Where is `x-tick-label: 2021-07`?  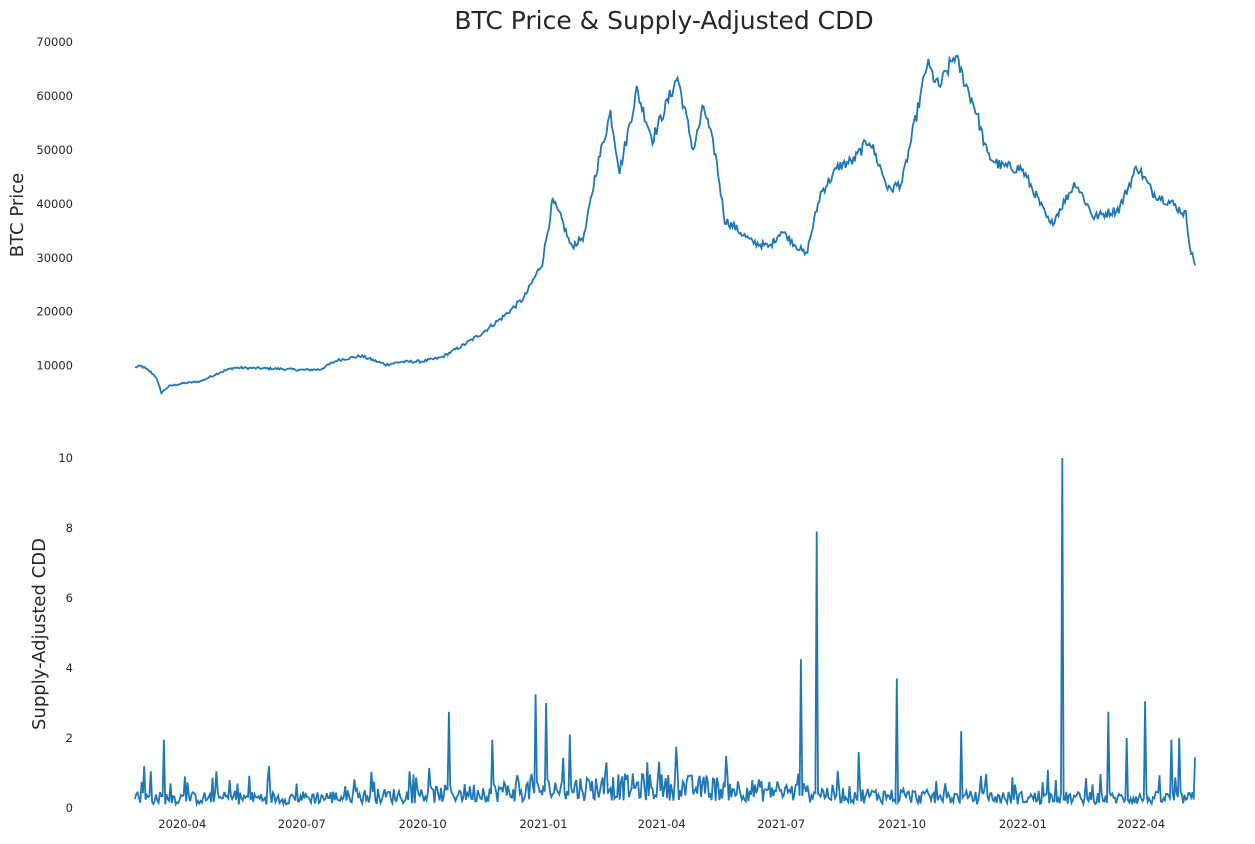 x-tick-label: 2021-07 is located at coordinates (781, 824).